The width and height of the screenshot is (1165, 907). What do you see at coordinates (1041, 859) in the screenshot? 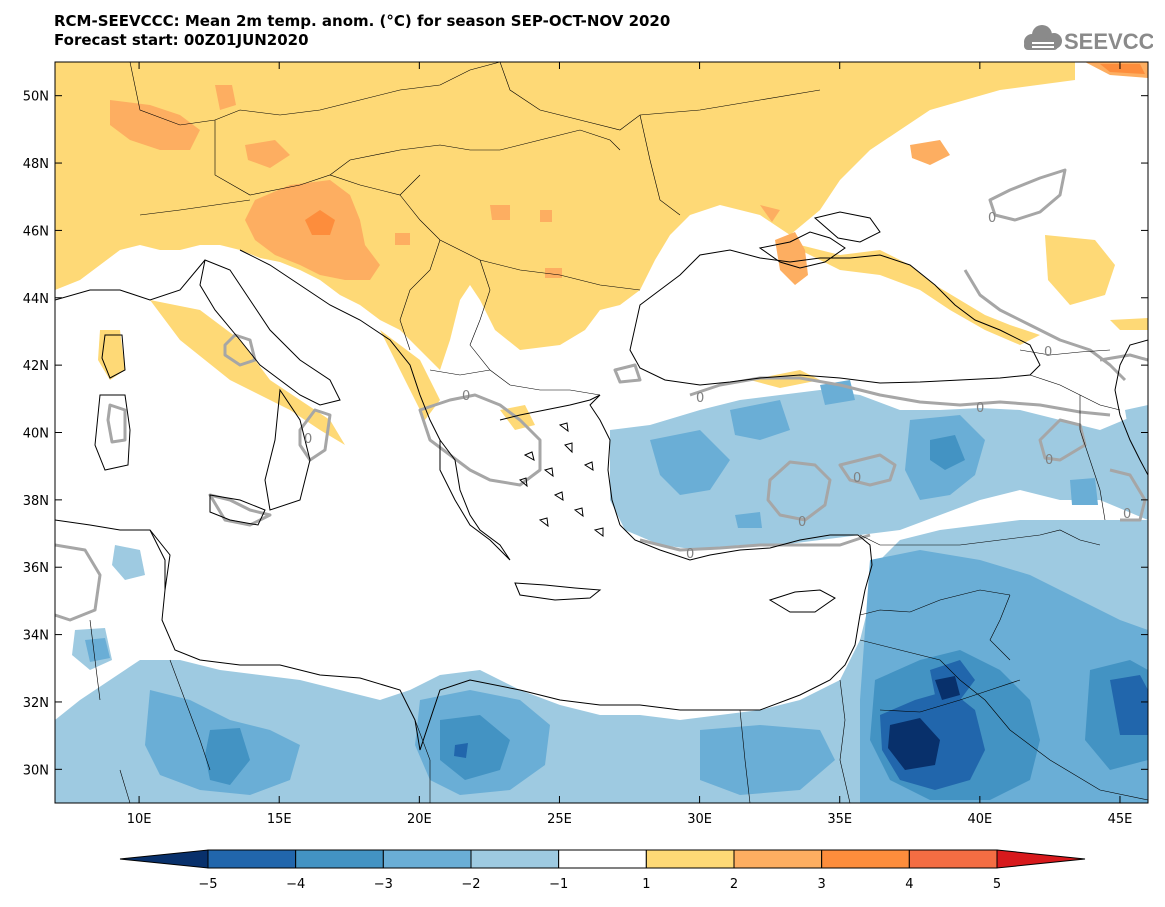
I see `colorbar-swatch-max` at bounding box center [1041, 859].